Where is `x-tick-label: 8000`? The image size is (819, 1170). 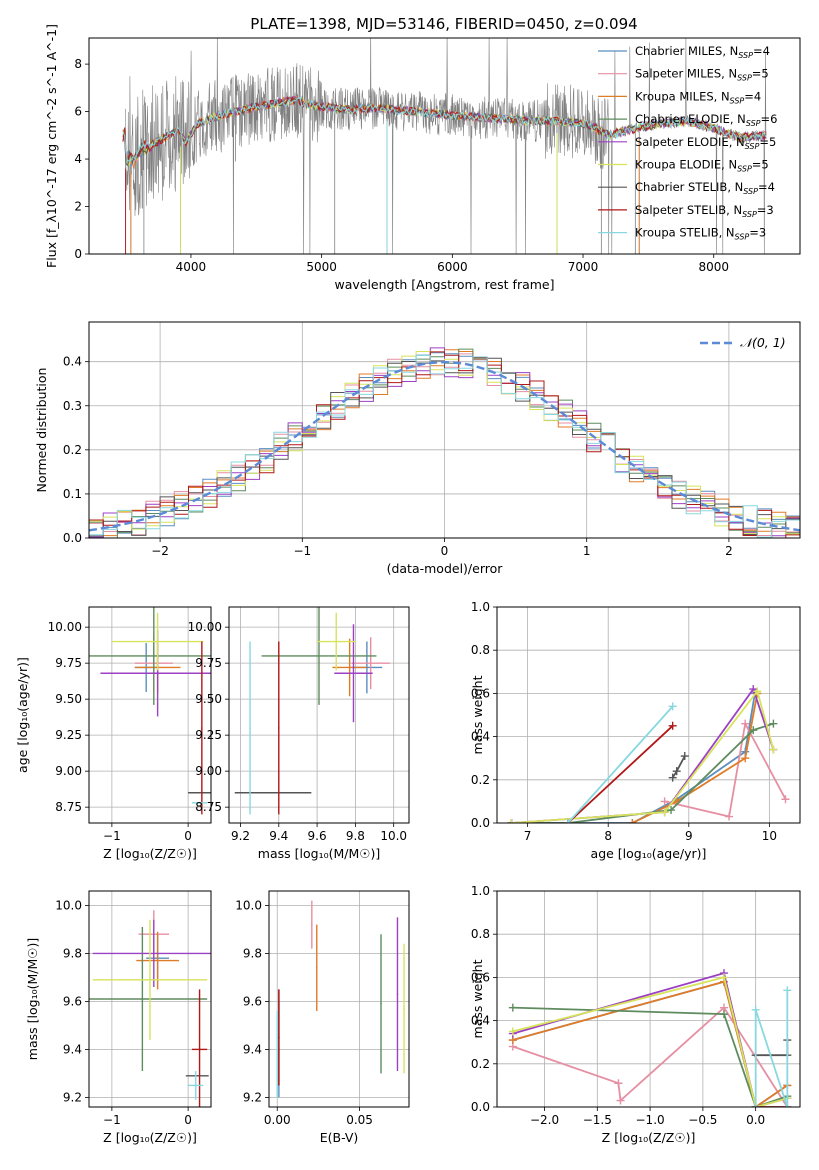
x-tick-label: 8000 is located at coordinates (713, 267).